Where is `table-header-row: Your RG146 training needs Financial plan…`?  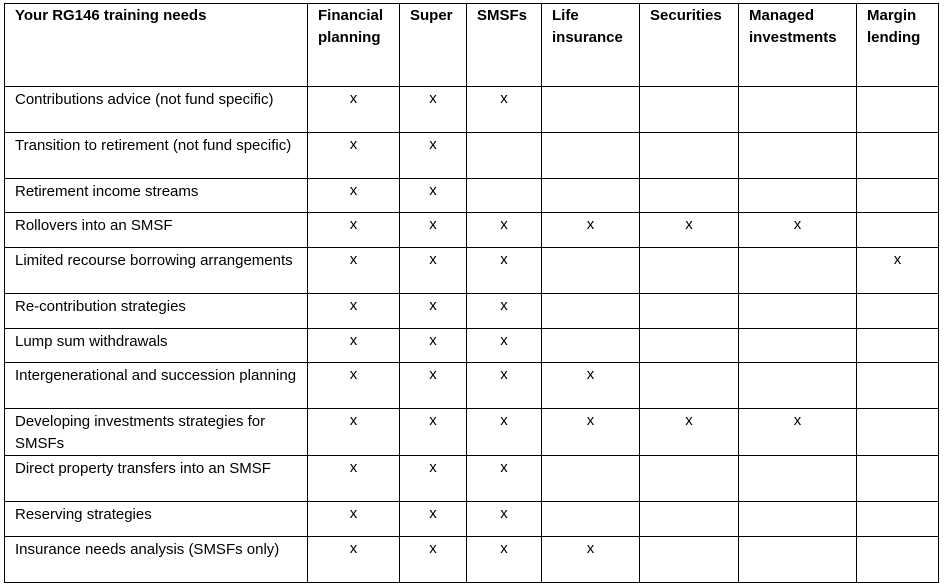 table-header-row: Your RG146 training needs Financial plan… is located at coordinates (471, 45).